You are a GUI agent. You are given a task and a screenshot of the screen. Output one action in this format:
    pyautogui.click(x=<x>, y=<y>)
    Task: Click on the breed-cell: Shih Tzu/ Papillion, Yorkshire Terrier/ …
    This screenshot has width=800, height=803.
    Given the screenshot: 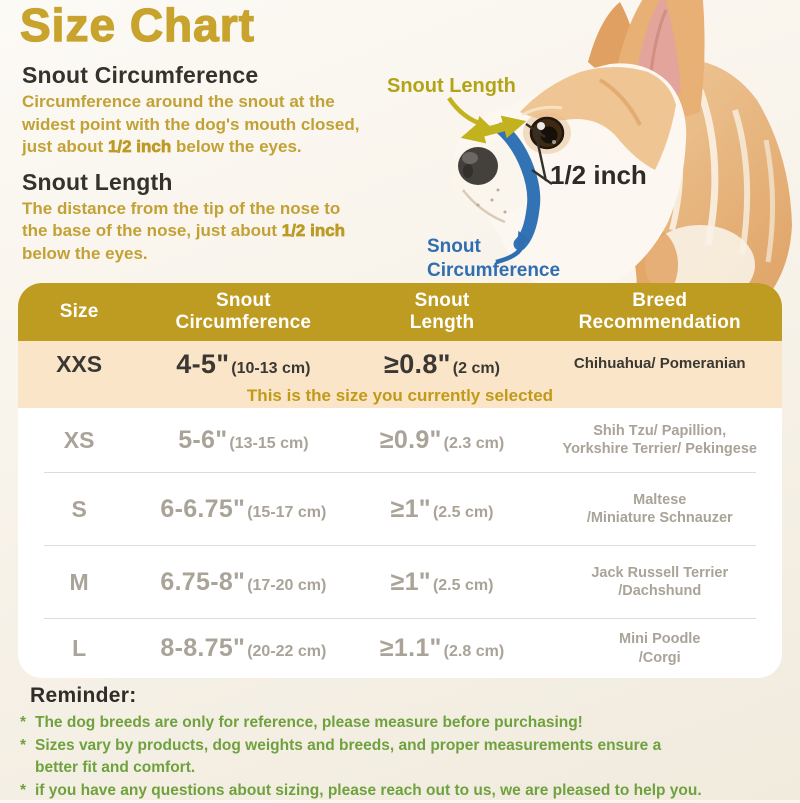 What is the action you would take?
    pyautogui.click(x=659, y=439)
    